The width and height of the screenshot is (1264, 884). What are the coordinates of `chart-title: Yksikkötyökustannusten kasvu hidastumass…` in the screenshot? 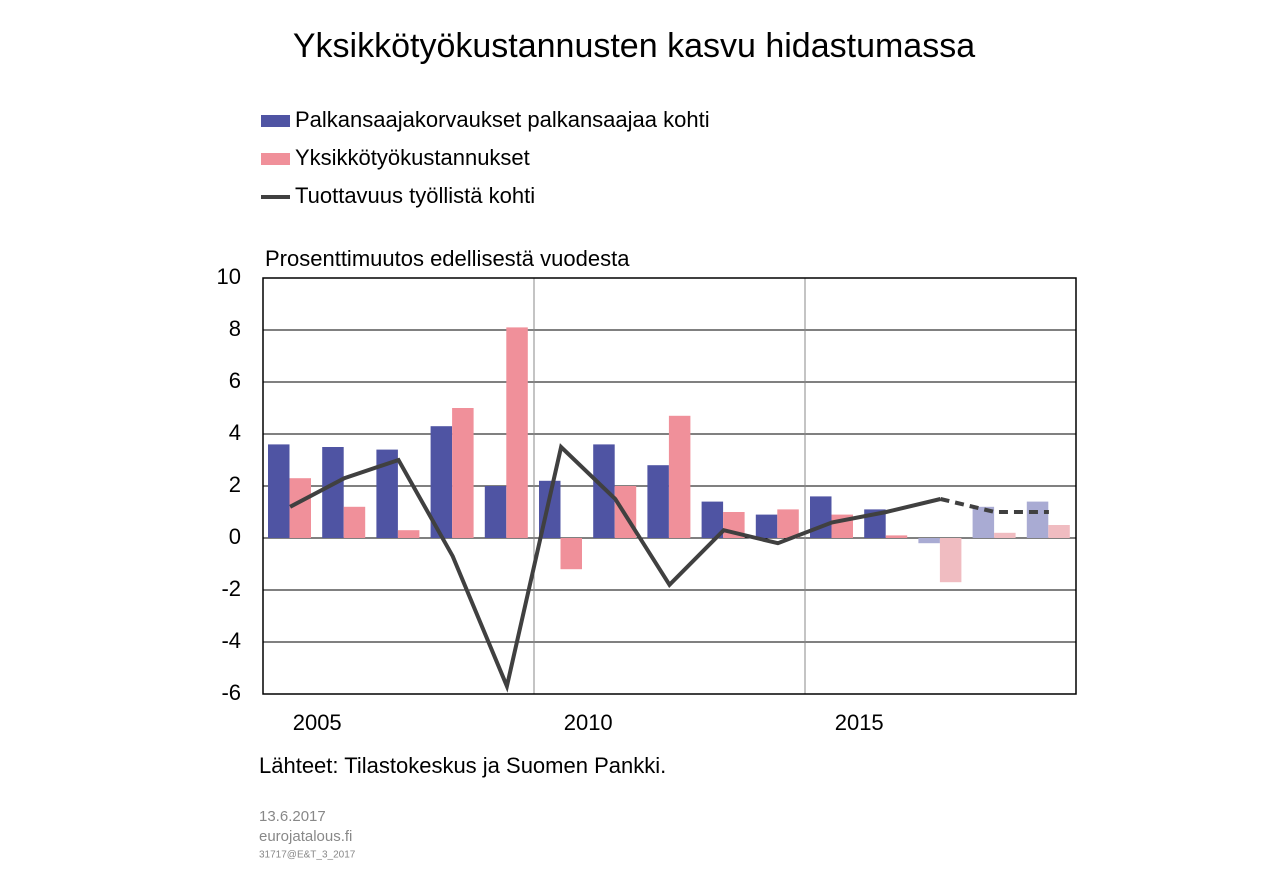 It's located at (634, 46).